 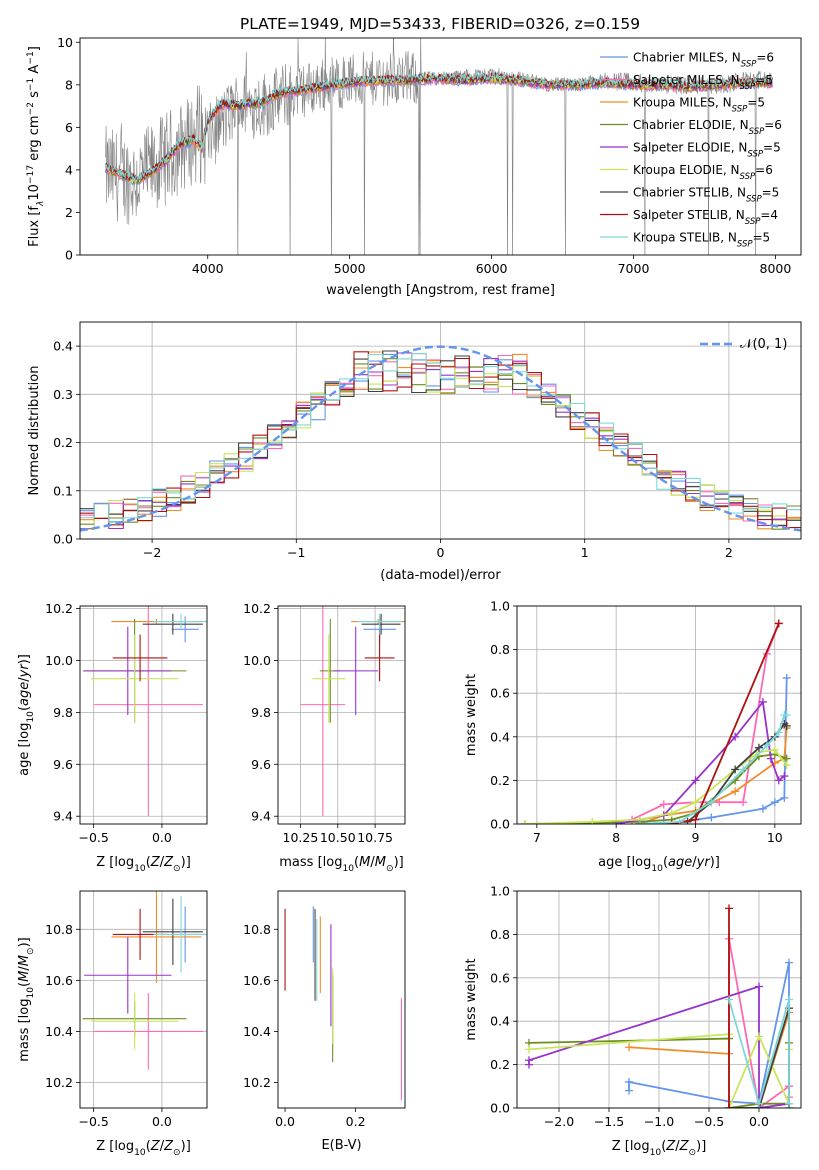 What do you see at coordinates (471, 715) in the screenshot?
I see `ylabel-mass-weight-vs-age: mass weight` at bounding box center [471, 715].